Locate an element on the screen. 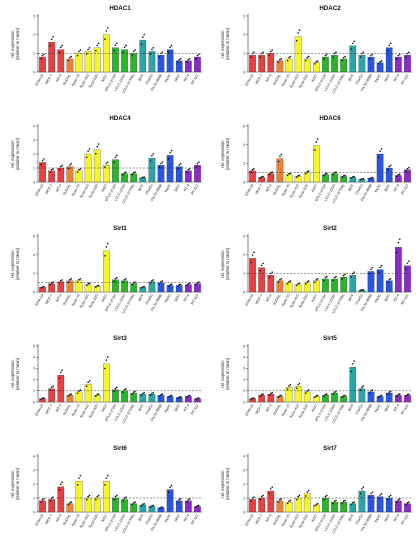  category-label: A427 is located at coordinates (315, 408).